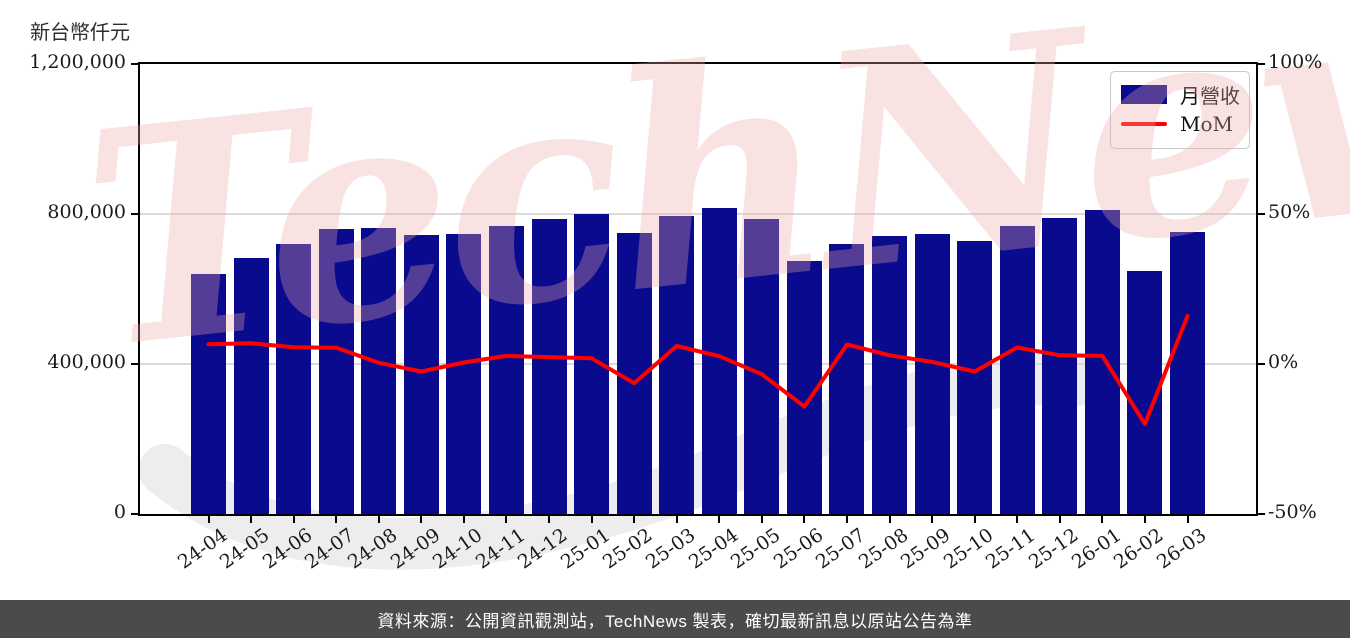 This screenshot has width=1350, height=638. I want to click on y-tick-label-left-1200000: 1,200,000, so click(77, 62).